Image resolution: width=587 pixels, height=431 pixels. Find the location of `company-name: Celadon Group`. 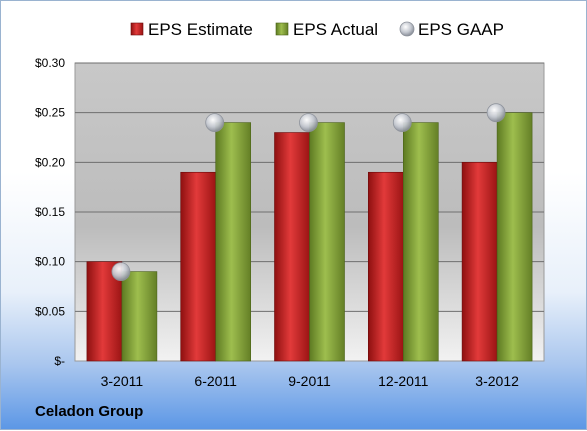

company-name: Celadon Group is located at coordinates (89, 411).